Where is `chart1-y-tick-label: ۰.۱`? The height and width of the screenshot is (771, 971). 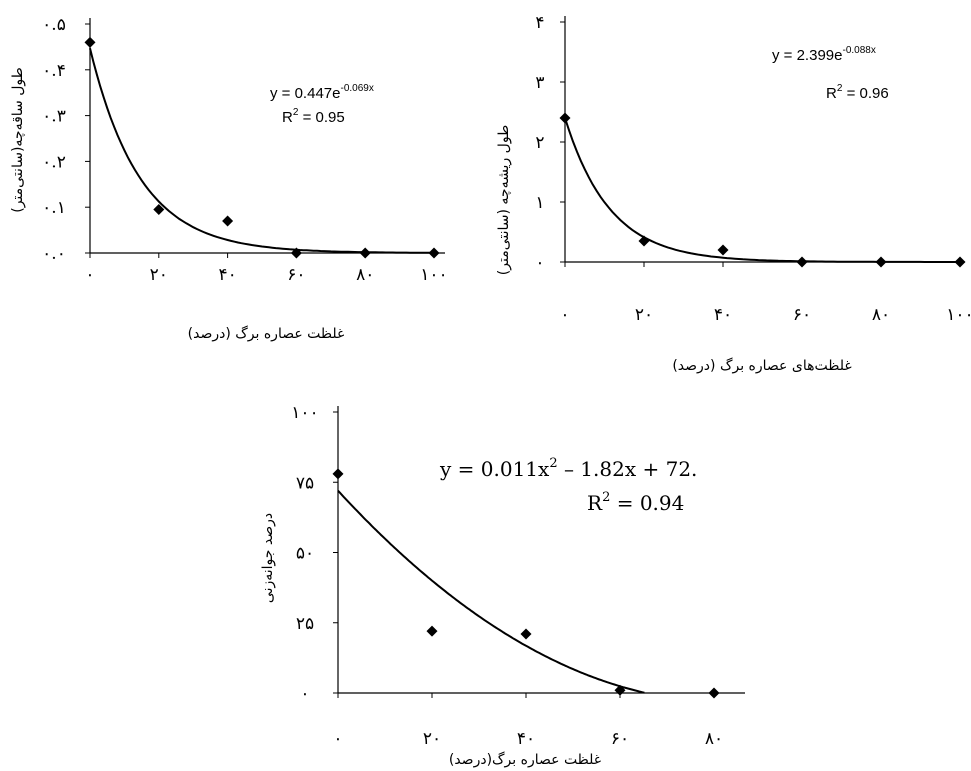 chart1-y-tick-label: ۰.۱ is located at coordinates (54, 208).